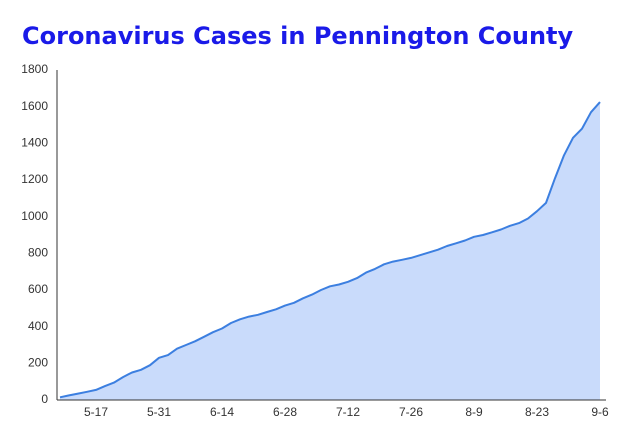 Image resolution: width=627 pixels, height=443 pixels. Describe the element at coordinates (159, 412) in the screenshot. I see `x-tick-label: 5-31` at that location.